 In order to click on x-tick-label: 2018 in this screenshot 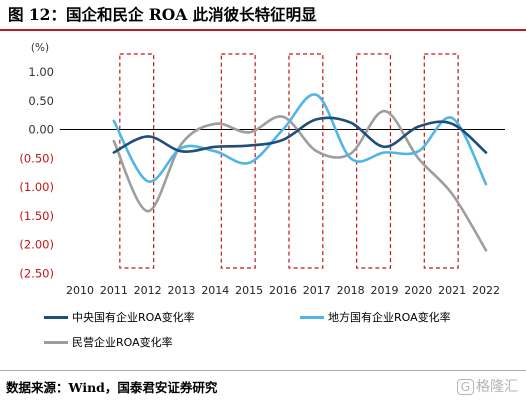, I will do `click(351, 290)`.